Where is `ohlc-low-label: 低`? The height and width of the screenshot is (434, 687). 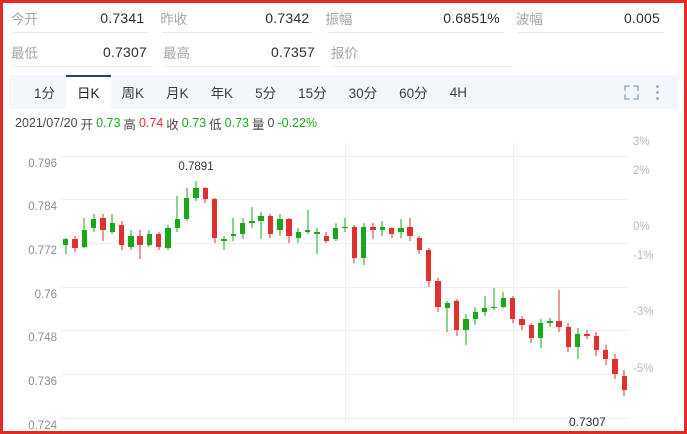 ohlc-low-label: 低 is located at coordinates (215, 124).